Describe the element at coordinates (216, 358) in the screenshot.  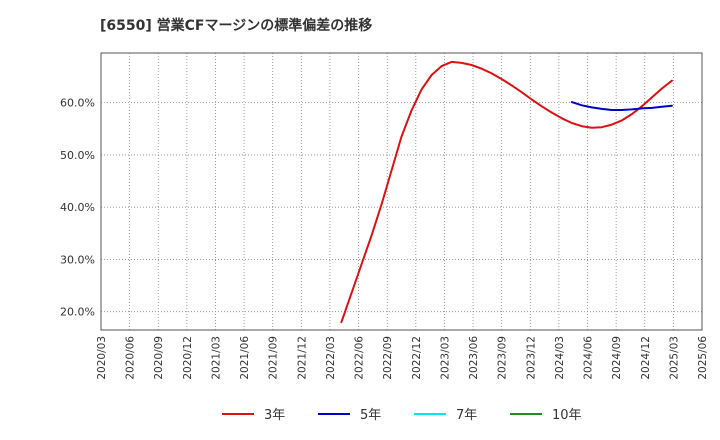
I see `x-tick-label: 2021/03` at that location.